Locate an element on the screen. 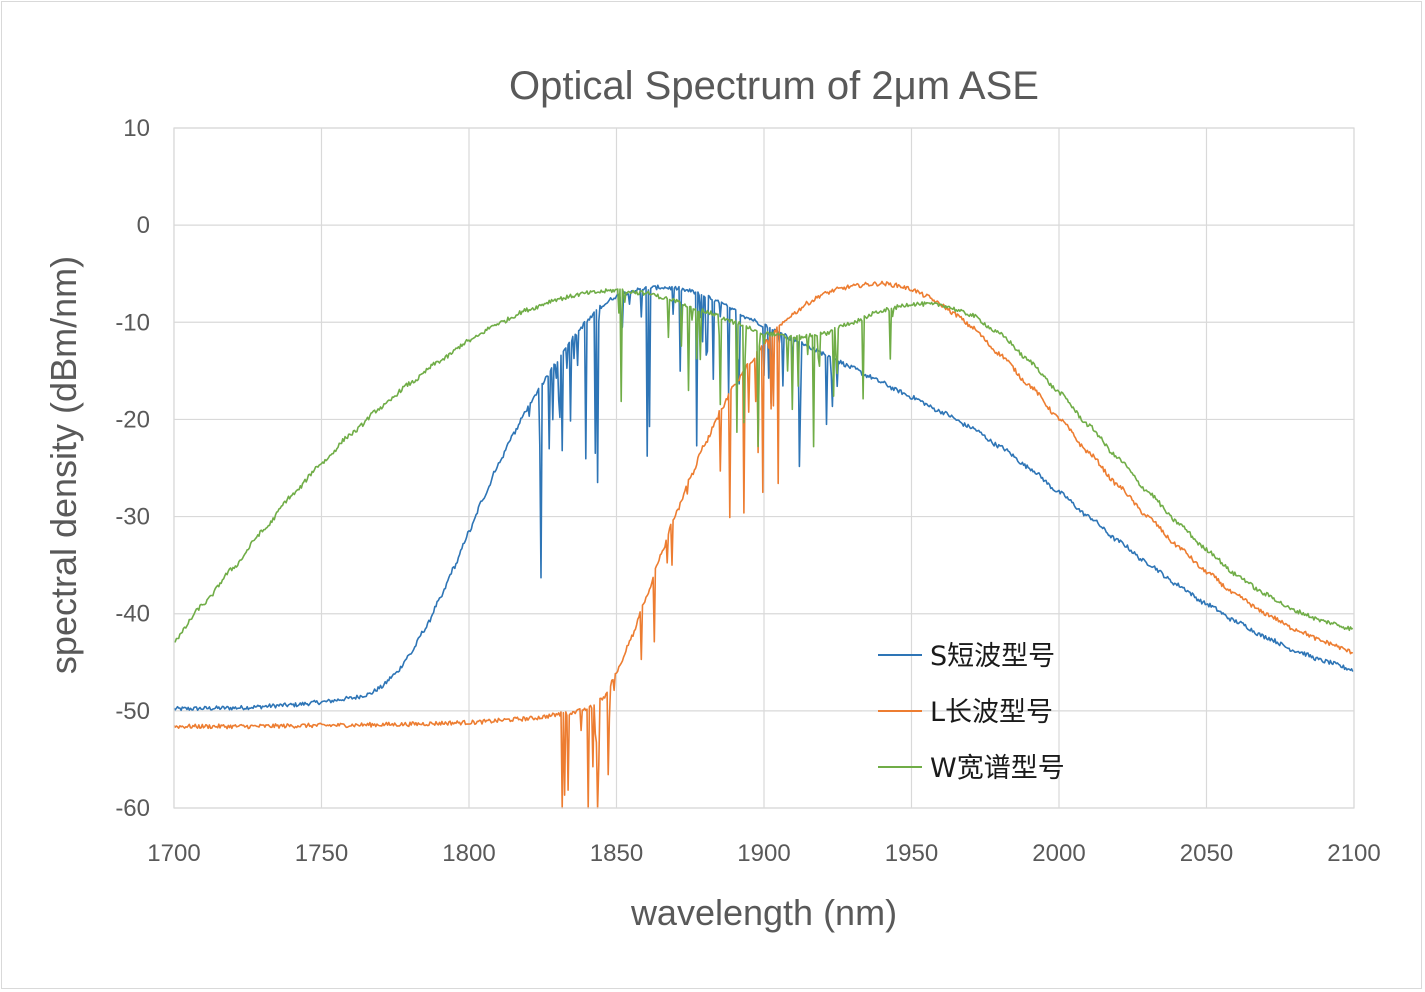 This screenshot has height=992, width=1425. x-tick-labels: 1700 1750 1800 1850 1900 1950 2000 2050 2100 is located at coordinates (763, 853).